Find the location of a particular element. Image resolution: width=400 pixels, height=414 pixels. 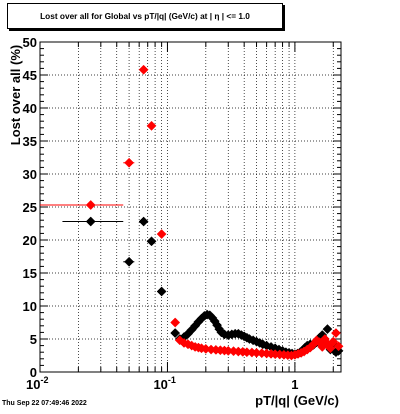

y-tick-label: 20 is located at coordinates (30, 240).